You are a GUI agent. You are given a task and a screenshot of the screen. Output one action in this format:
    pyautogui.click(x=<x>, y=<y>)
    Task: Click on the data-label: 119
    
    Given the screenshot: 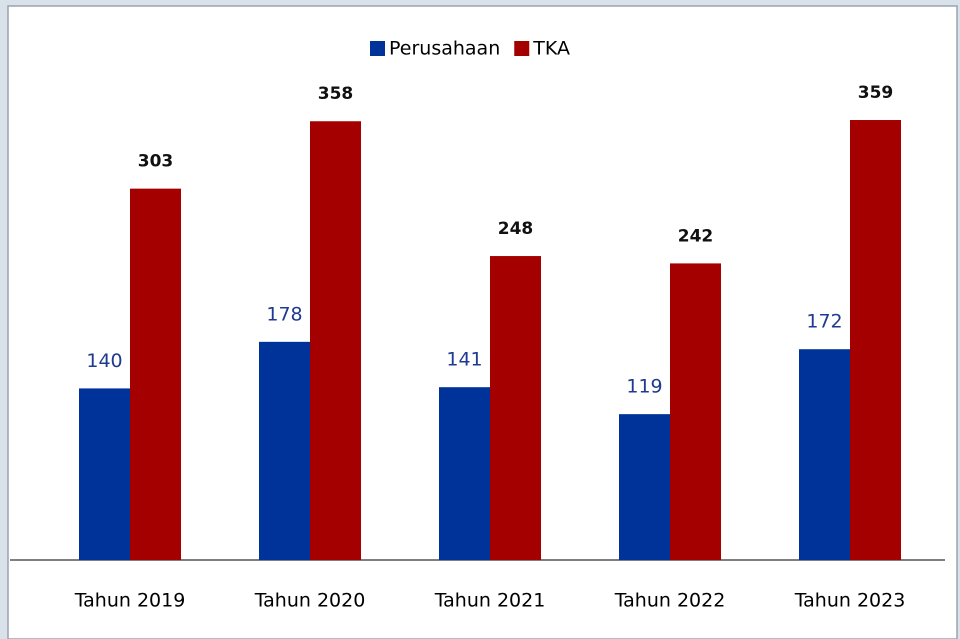 What is the action you would take?
    pyautogui.click(x=644, y=387)
    